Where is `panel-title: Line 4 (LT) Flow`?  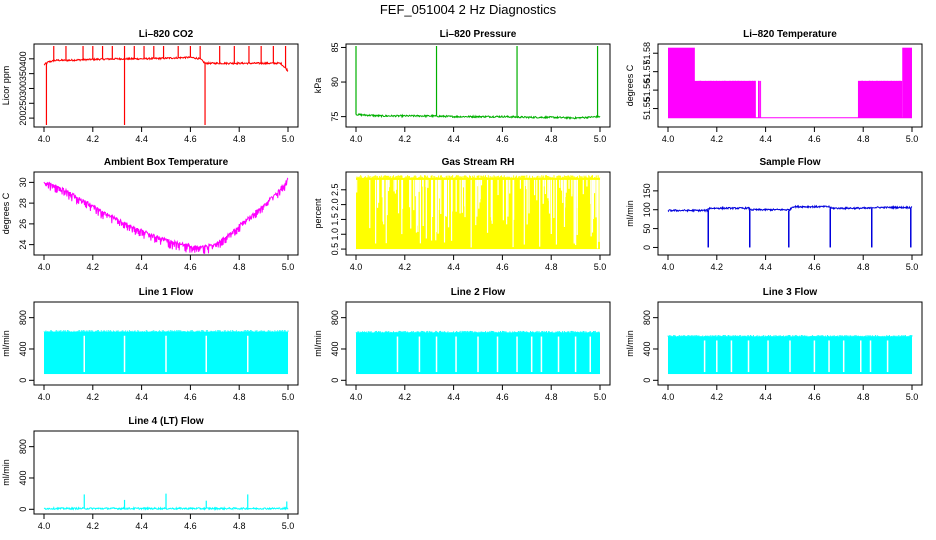 panel-title: Line 4 (LT) Flow is located at coordinates (166, 421).